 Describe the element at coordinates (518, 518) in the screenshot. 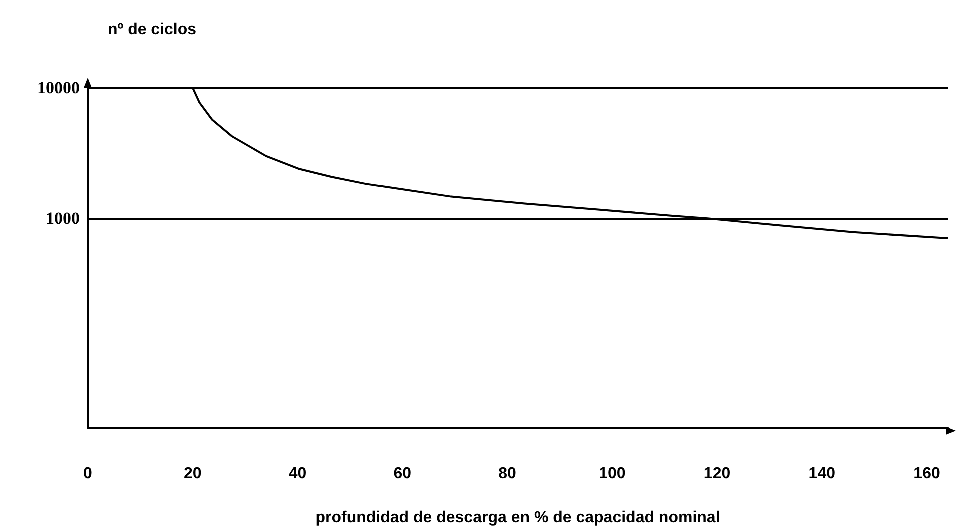

I see `x-axis-title: profundidad de descarga en % de capacidad nominal` at that location.